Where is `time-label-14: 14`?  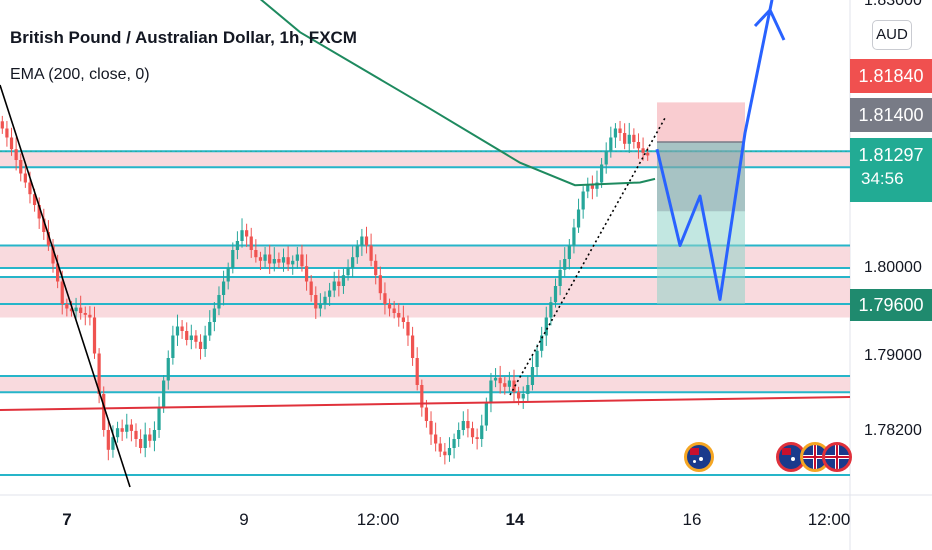
time-label-14: 14 is located at coordinates (515, 519).